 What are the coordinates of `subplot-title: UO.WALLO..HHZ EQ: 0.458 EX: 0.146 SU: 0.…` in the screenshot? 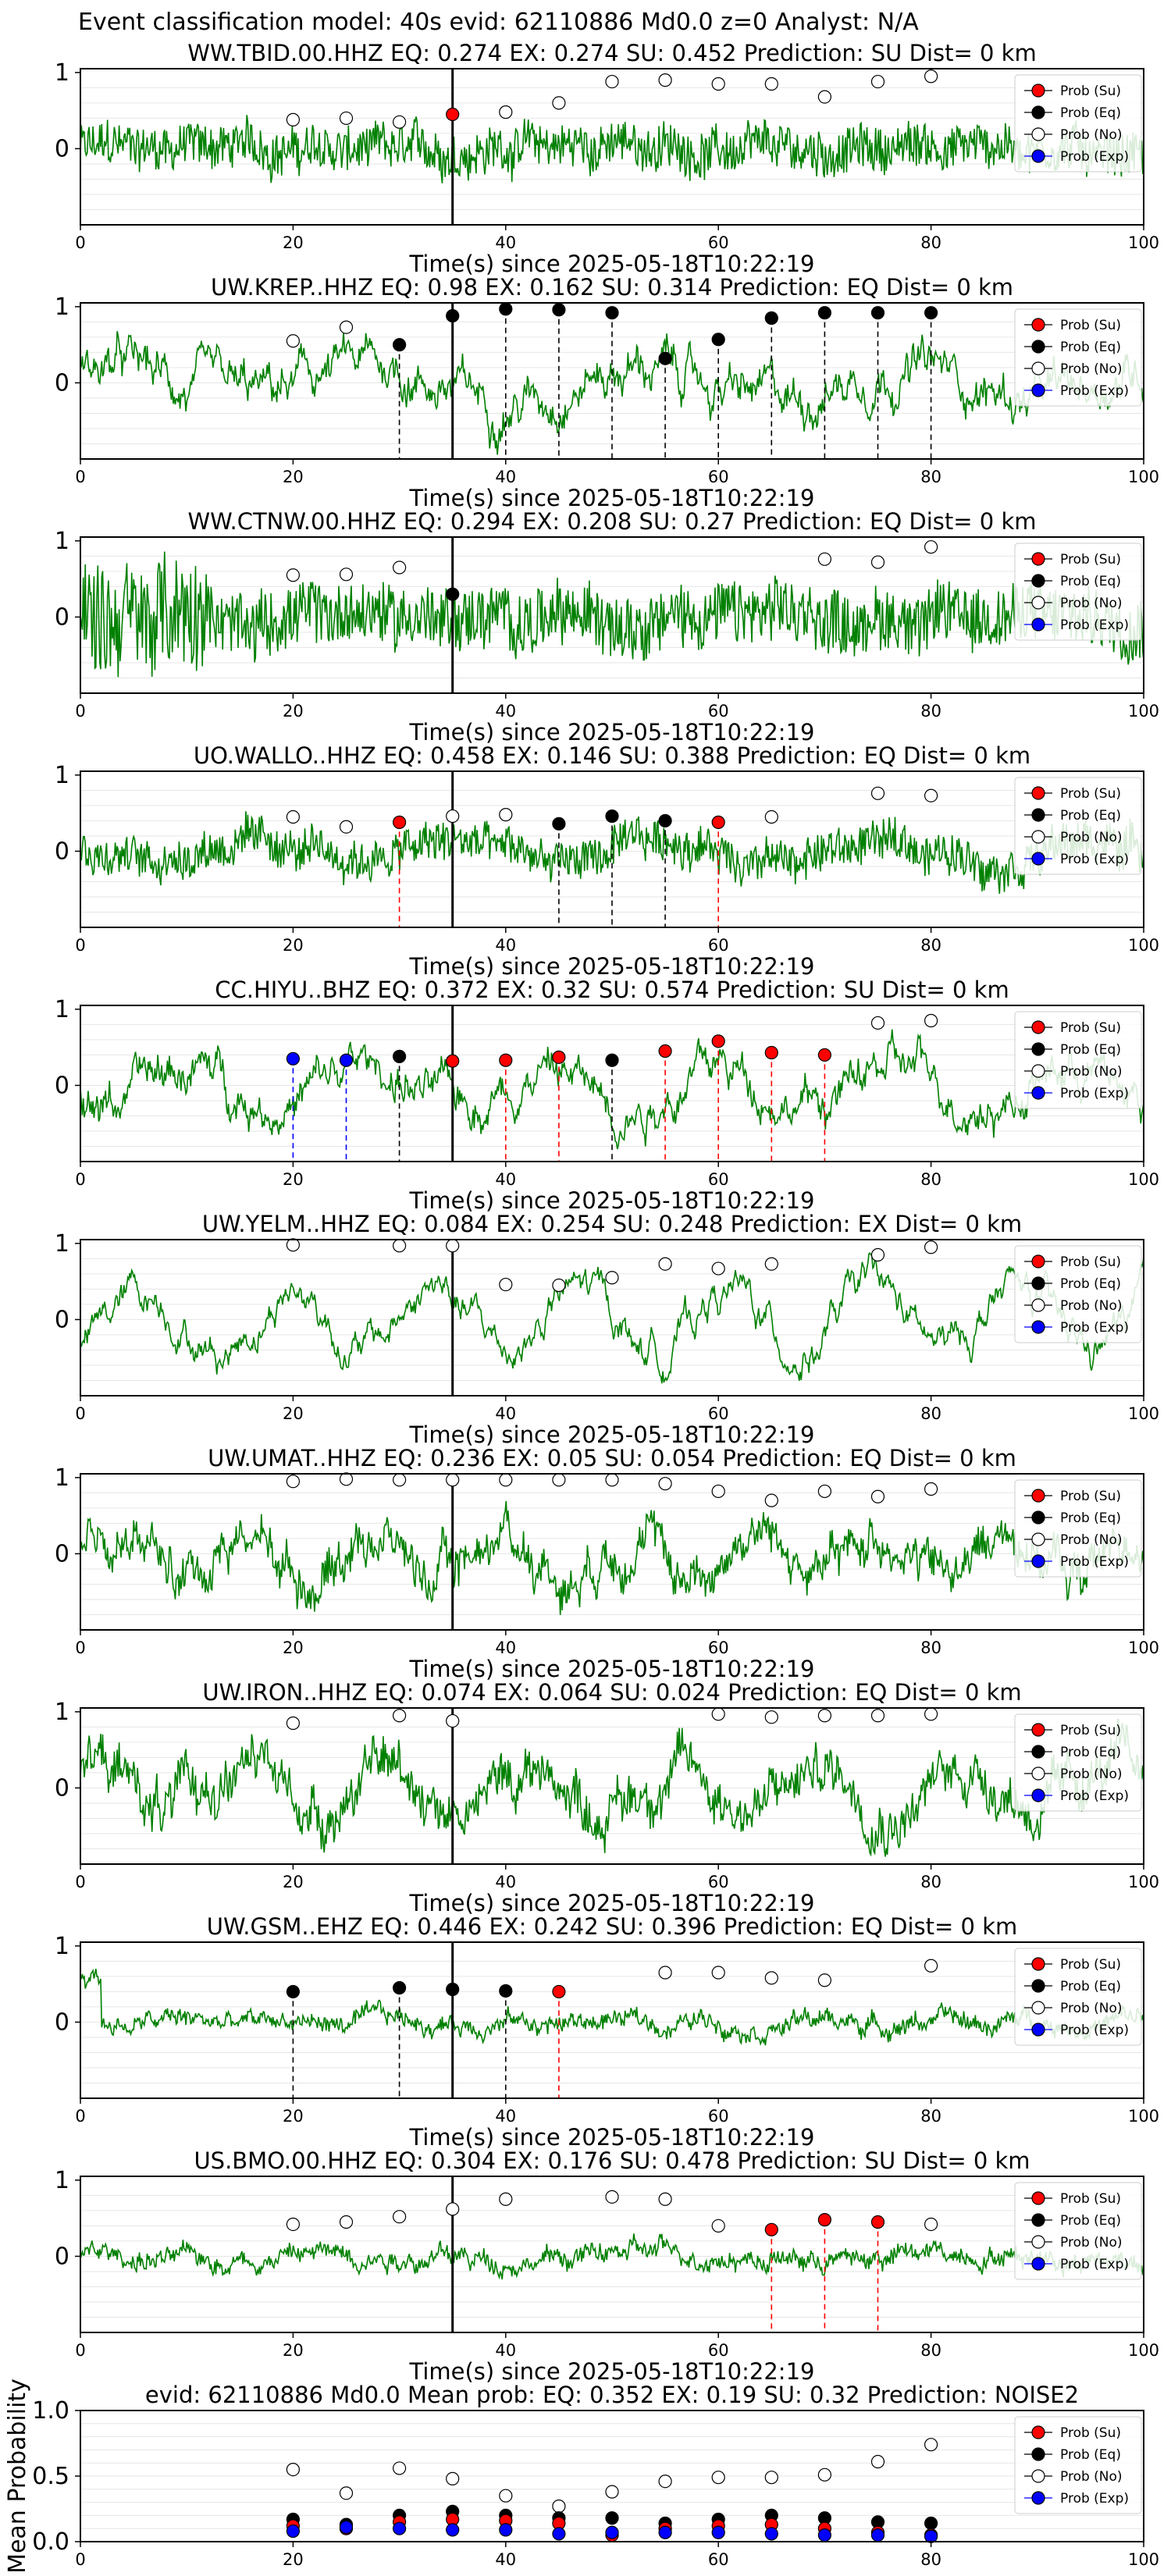 It's located at (612, 755).